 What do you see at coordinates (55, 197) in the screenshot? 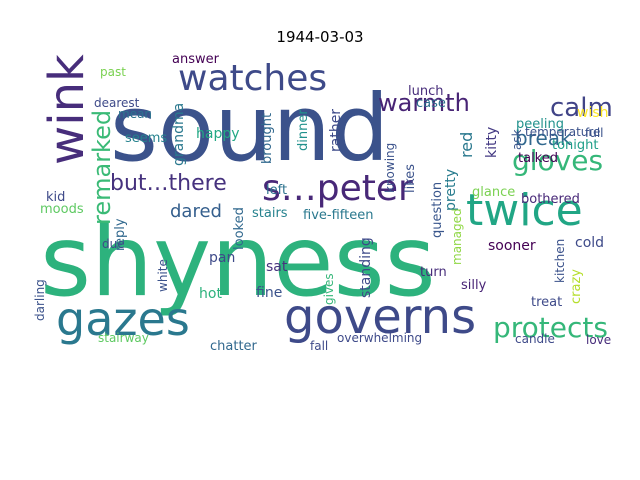
I see `cloud-word: kid` at bounding box center [55, 197].